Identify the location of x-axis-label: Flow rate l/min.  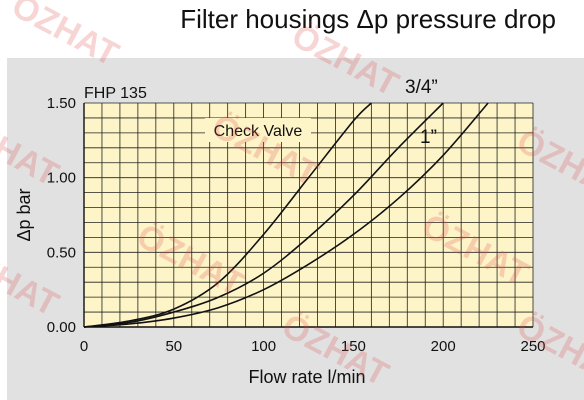
(306, 377).